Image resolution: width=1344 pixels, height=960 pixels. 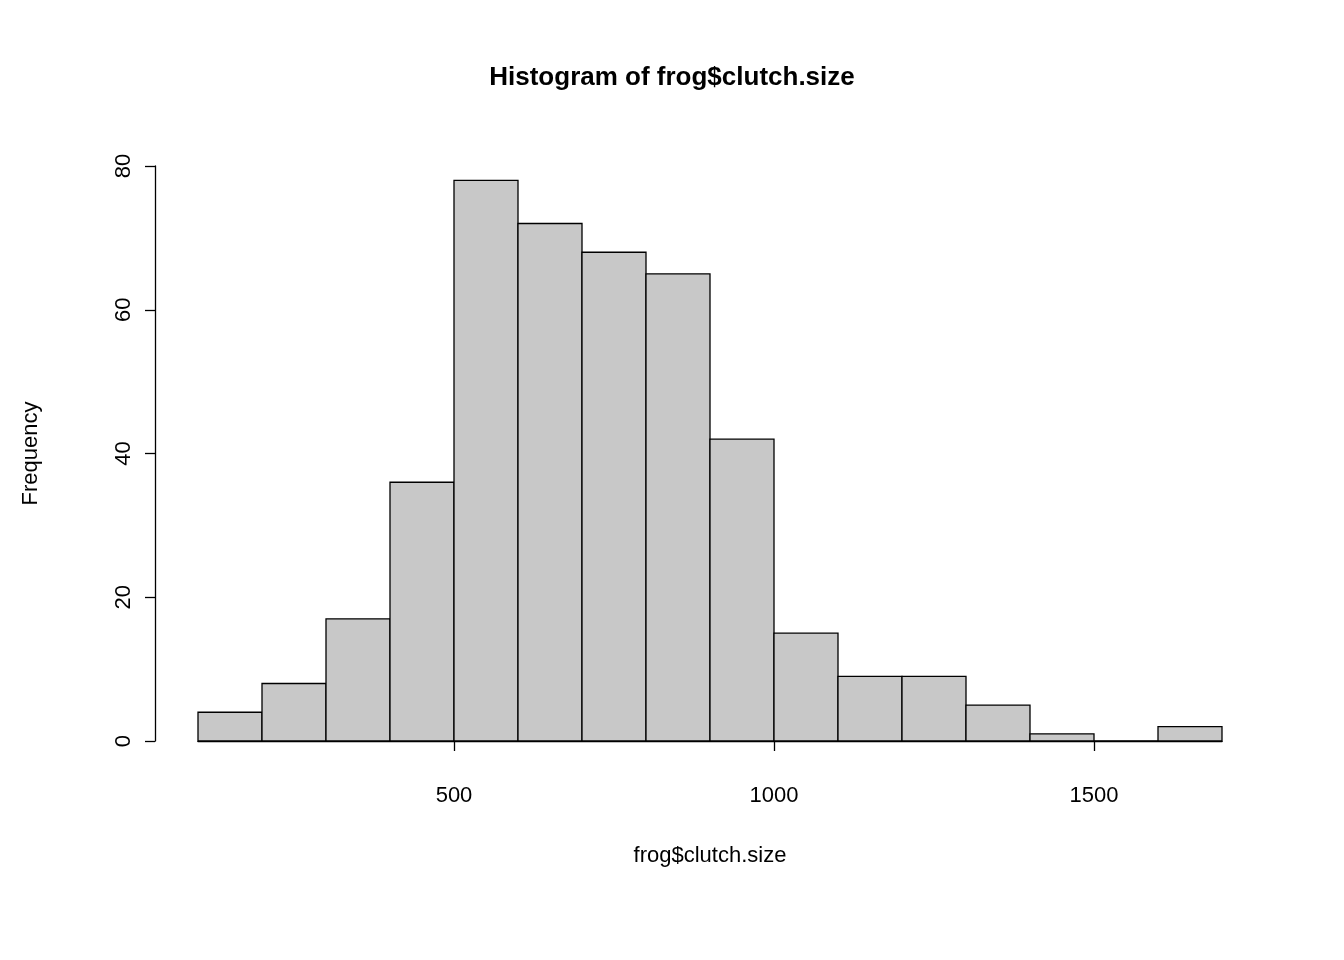 What do you see at coordinates (122, 741) in the screenshot?
I see `y-tick-label: 0` at bounding box center [122, 741].